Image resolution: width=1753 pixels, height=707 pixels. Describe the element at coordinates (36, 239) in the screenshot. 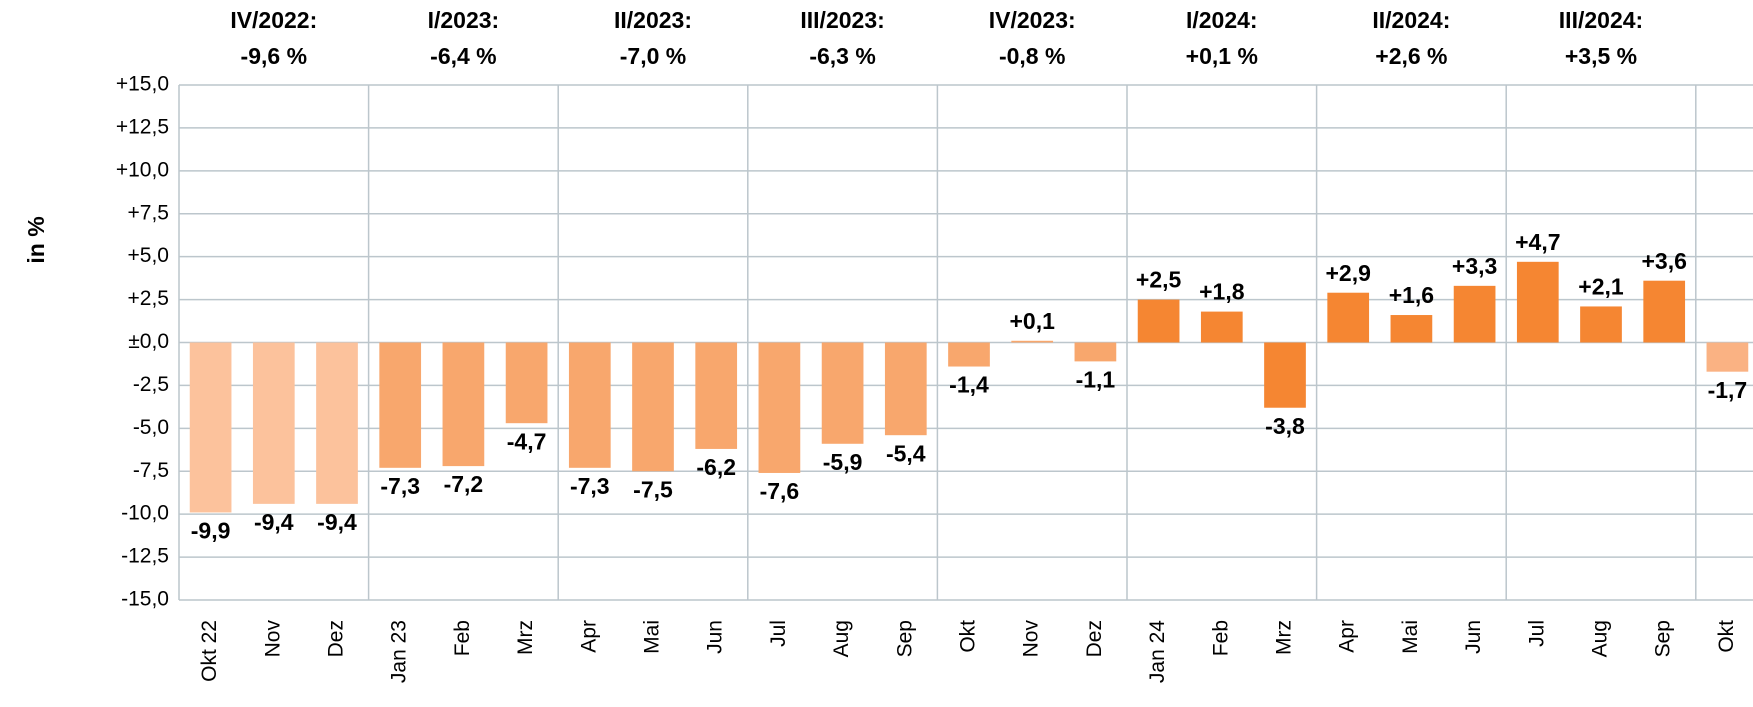

I see `y-axis-label: in %` at that location.